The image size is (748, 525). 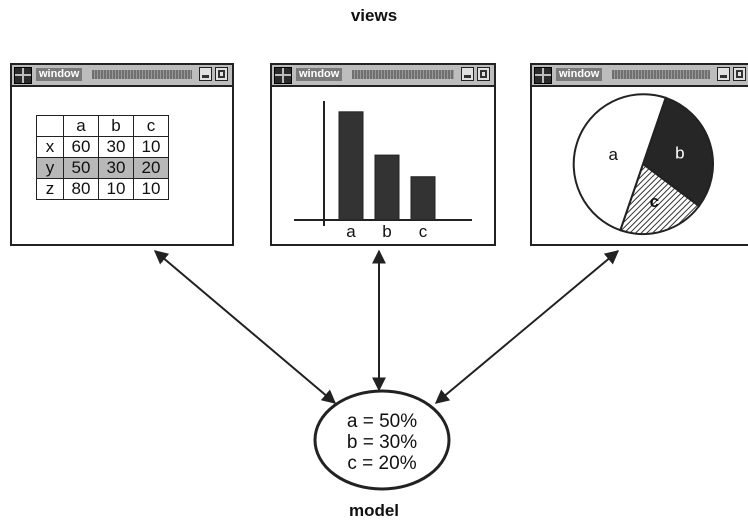 What do you see at coordinates (50, 126) in the screenshot?
I see `table-corner-cell` at bounding box center [50, 126].